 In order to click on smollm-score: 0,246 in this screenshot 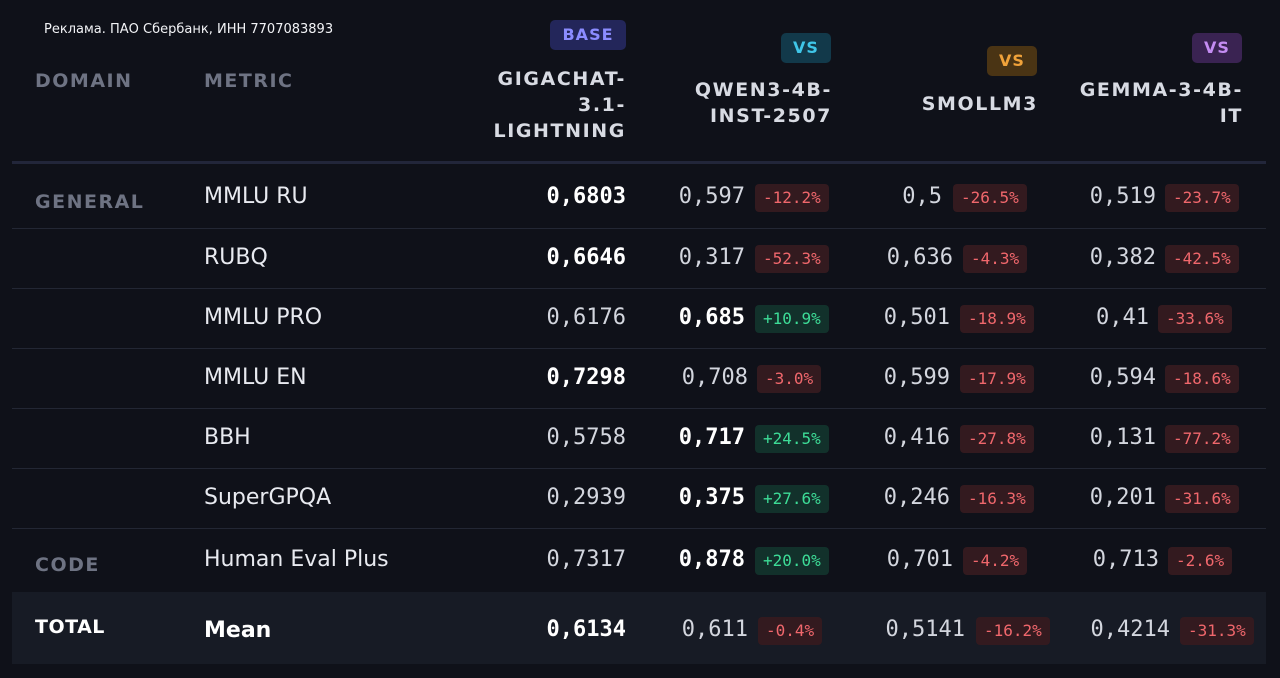, I will do `click(916, 497)`.